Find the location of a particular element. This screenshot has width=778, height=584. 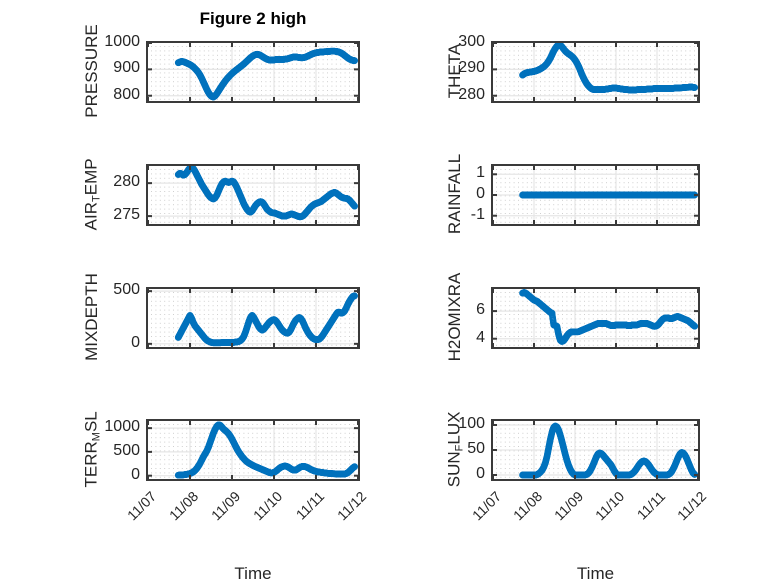

axes-mid-upper-right is located at coordinates (595, 195).